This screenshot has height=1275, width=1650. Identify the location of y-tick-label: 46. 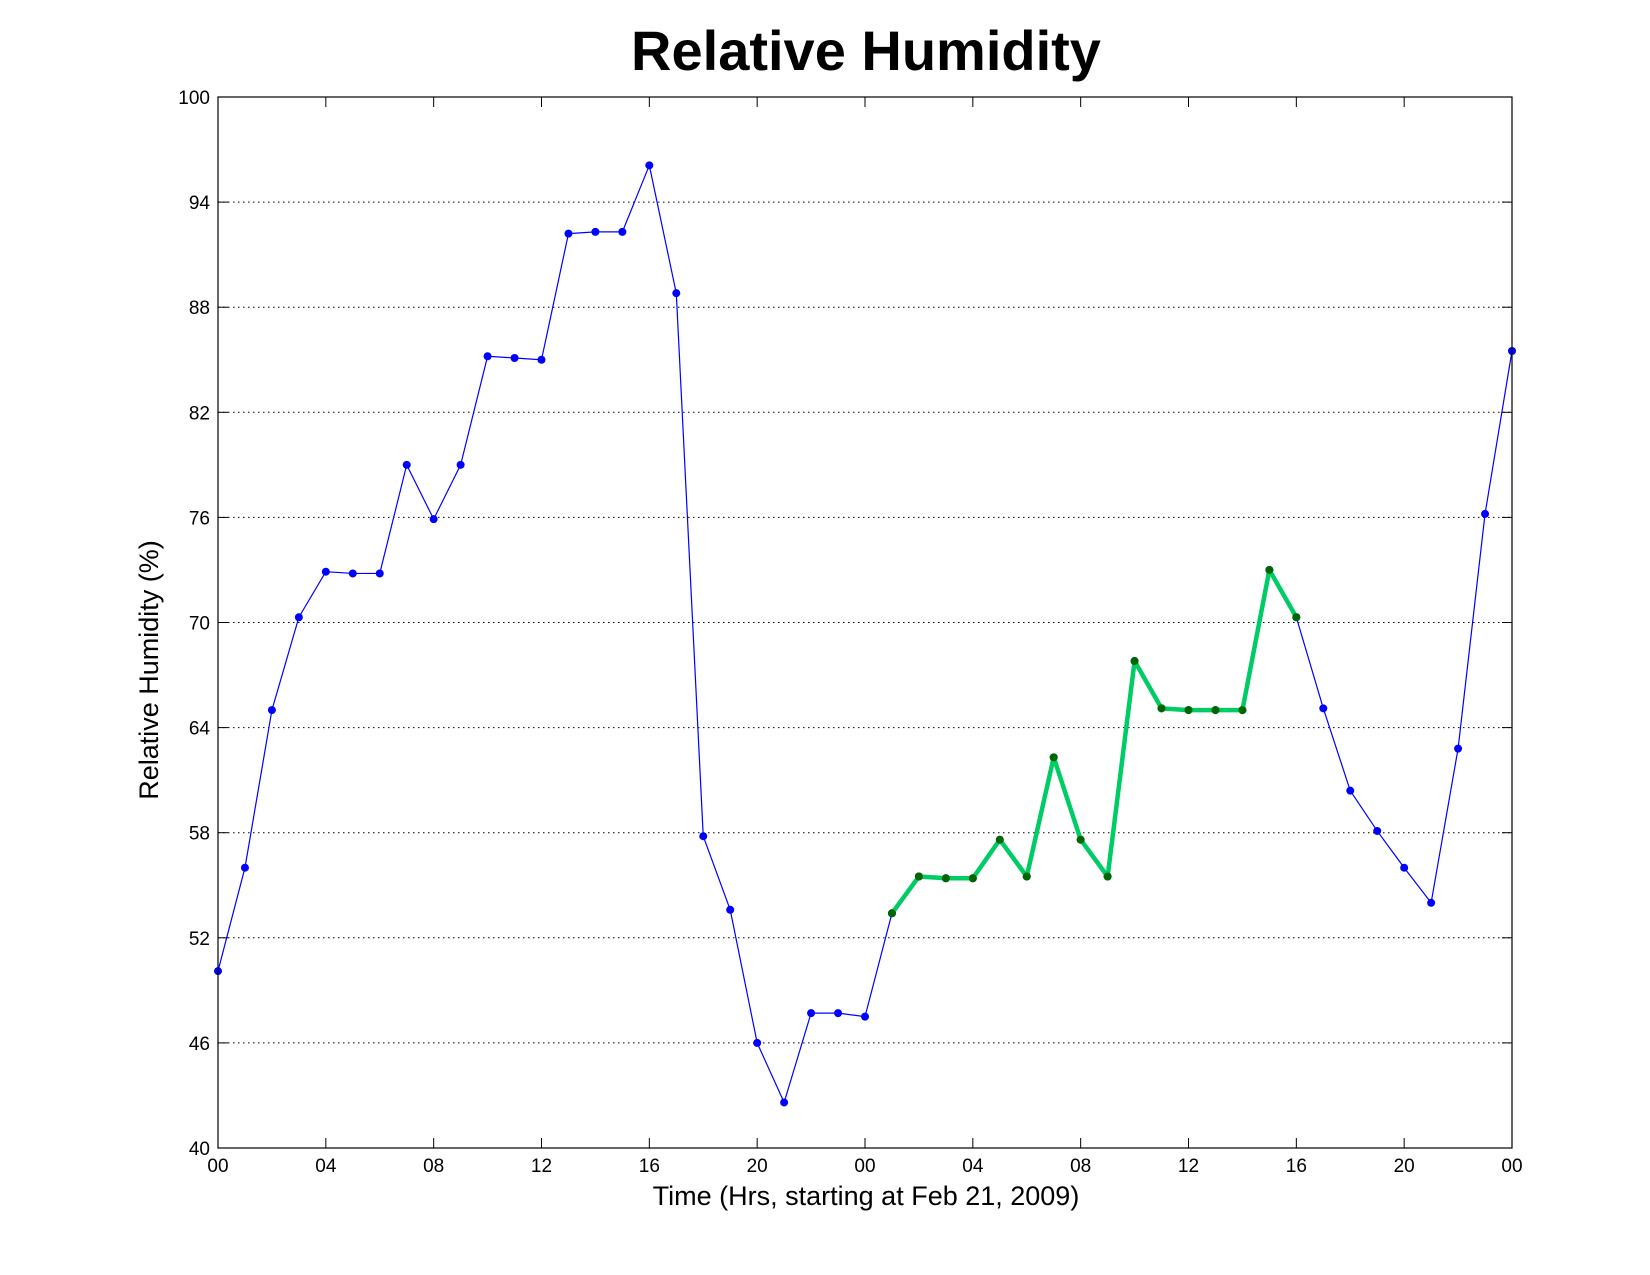
(199, 1044).